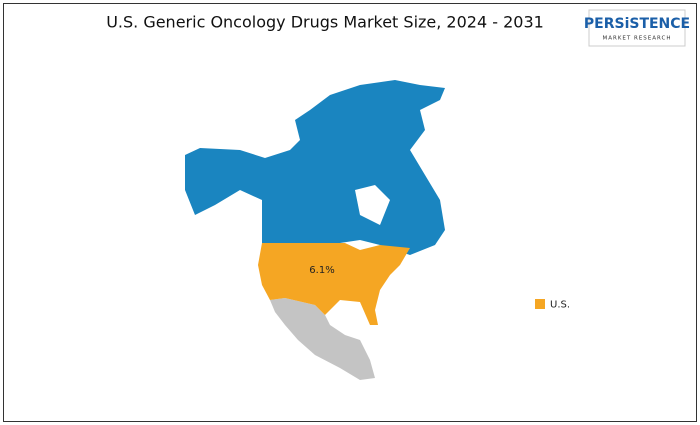  I want to click on legend-swatch, so click(540, 304).